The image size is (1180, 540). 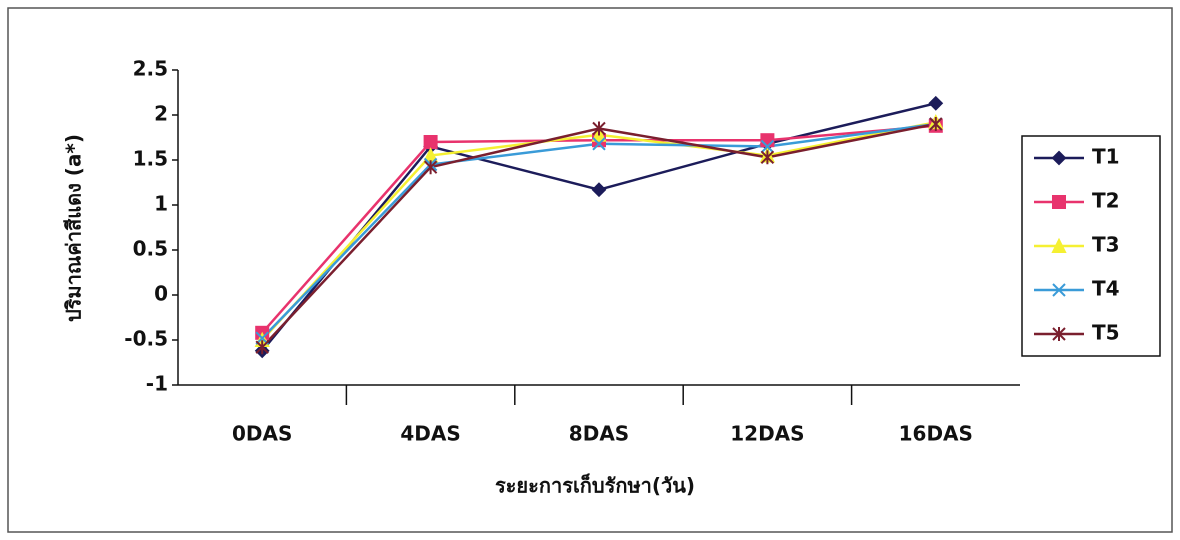 What do you see at coordinates (150, 69) in the screenshot?
I see `y-tick-label: 2.5` at bounding box center [150, 69].